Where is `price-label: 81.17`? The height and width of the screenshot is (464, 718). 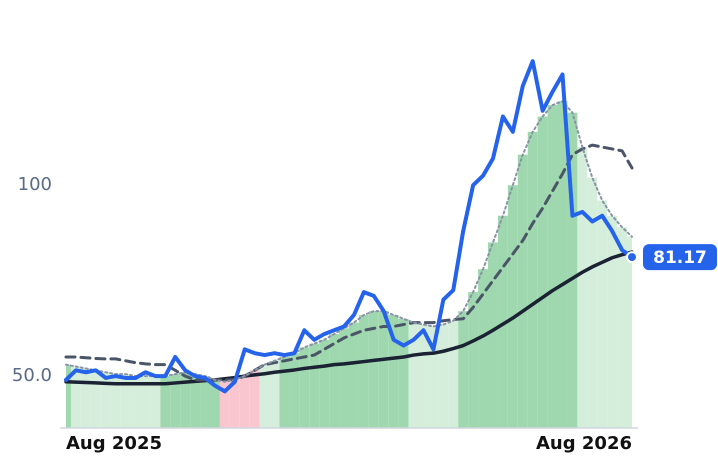 price-label: 81.17 is located at coordinates (680, 258).